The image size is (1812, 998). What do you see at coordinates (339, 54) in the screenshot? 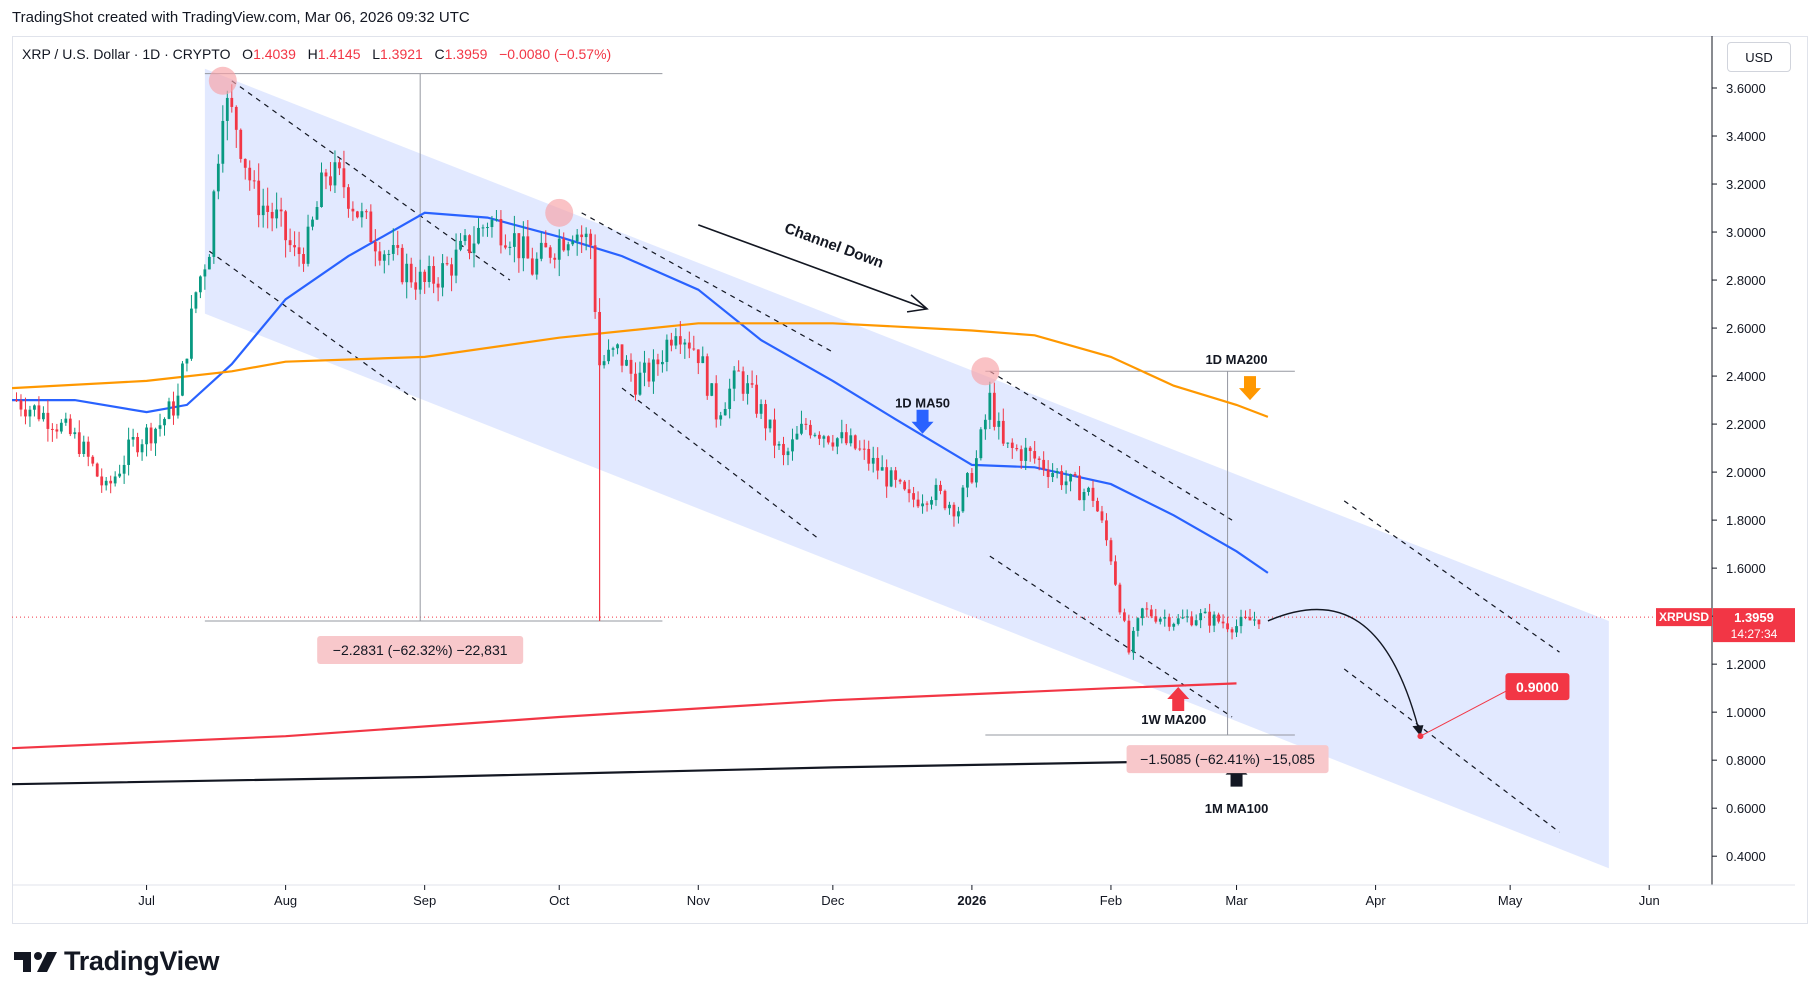
I see `legend-high: 1.4145` at bounding box center [339, 54].